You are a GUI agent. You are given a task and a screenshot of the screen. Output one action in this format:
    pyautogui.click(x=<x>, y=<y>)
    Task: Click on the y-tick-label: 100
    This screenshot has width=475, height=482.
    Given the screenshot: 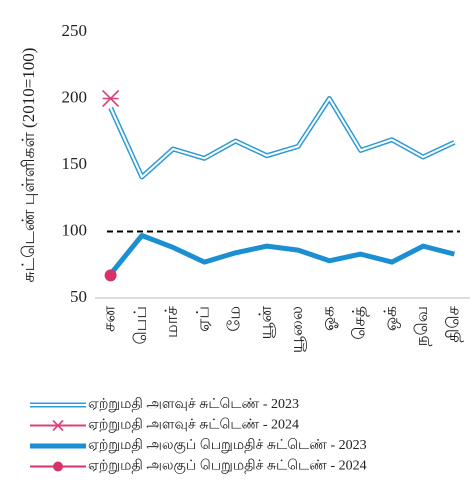 What is the action you would take?
    pyautogui.click(x=75, y=229)
    